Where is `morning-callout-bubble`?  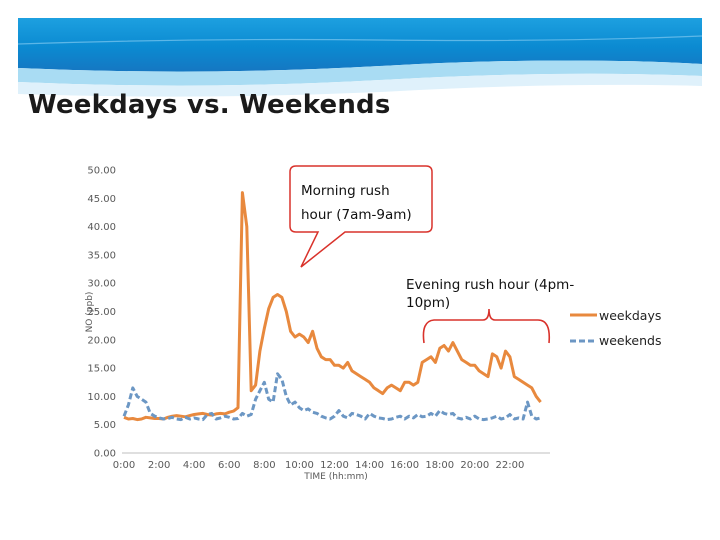
morning-callout-bubble is located at coordinates (361, 216).